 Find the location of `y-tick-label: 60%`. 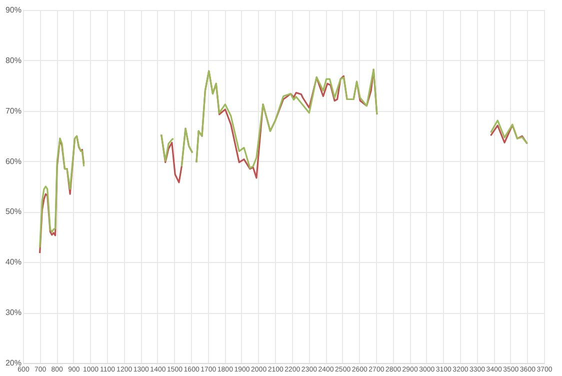

y-tick-label: 60% is located at coordinates (13, 161).